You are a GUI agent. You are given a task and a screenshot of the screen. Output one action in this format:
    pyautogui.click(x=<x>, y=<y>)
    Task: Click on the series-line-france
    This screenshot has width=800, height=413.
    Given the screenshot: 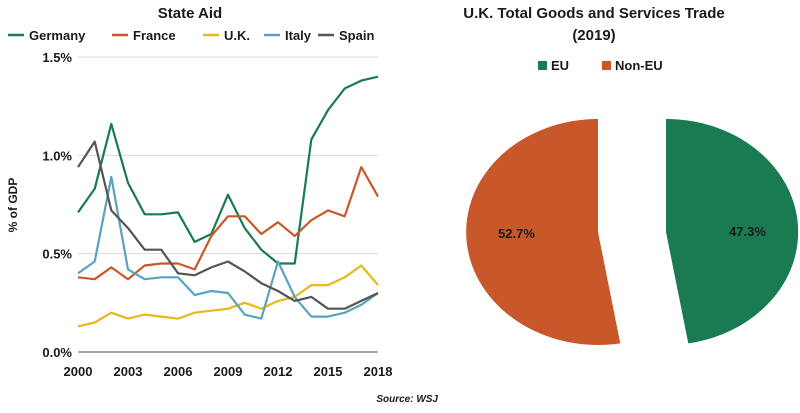 What is the action you would take?
    pyautogui.click(x=228, y=223)
    